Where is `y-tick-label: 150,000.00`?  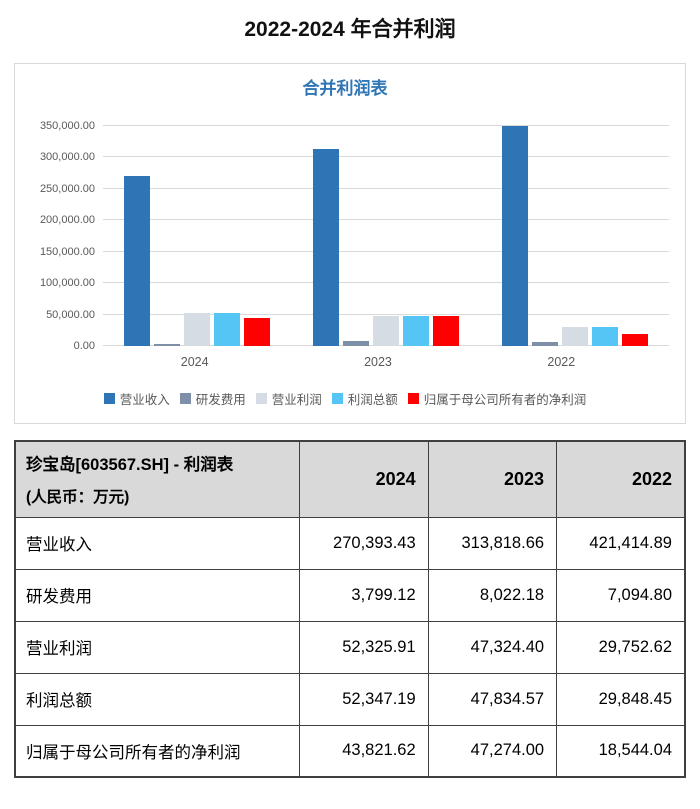 y-tick-label: 150,000.00 is located at coordinates (67, 251).